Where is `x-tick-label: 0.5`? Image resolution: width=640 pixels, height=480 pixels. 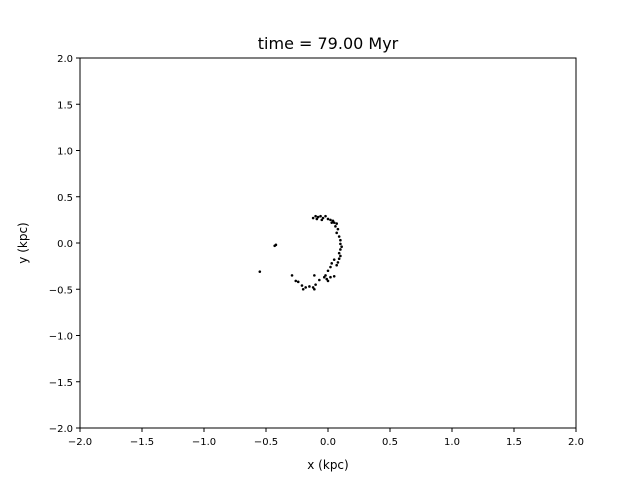 x-tick-label: 0.5 is located at coordinates (390, 442).